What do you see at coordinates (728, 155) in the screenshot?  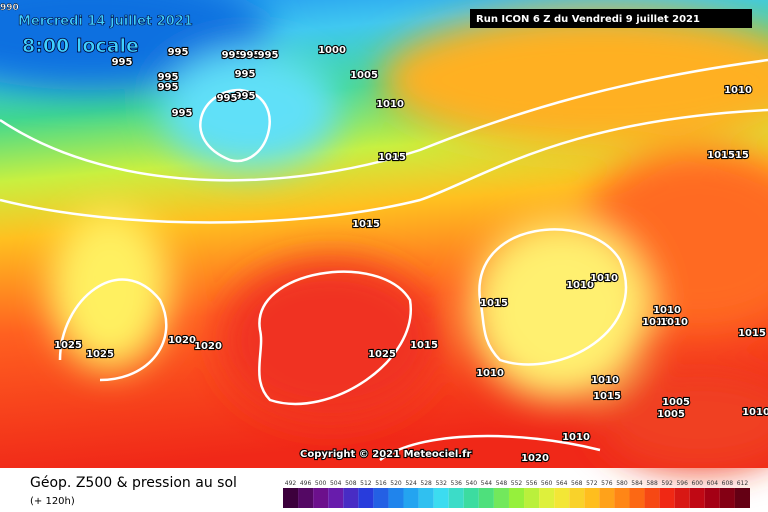 I see `isobar-label: 101515` at bounding box center [728, 155].